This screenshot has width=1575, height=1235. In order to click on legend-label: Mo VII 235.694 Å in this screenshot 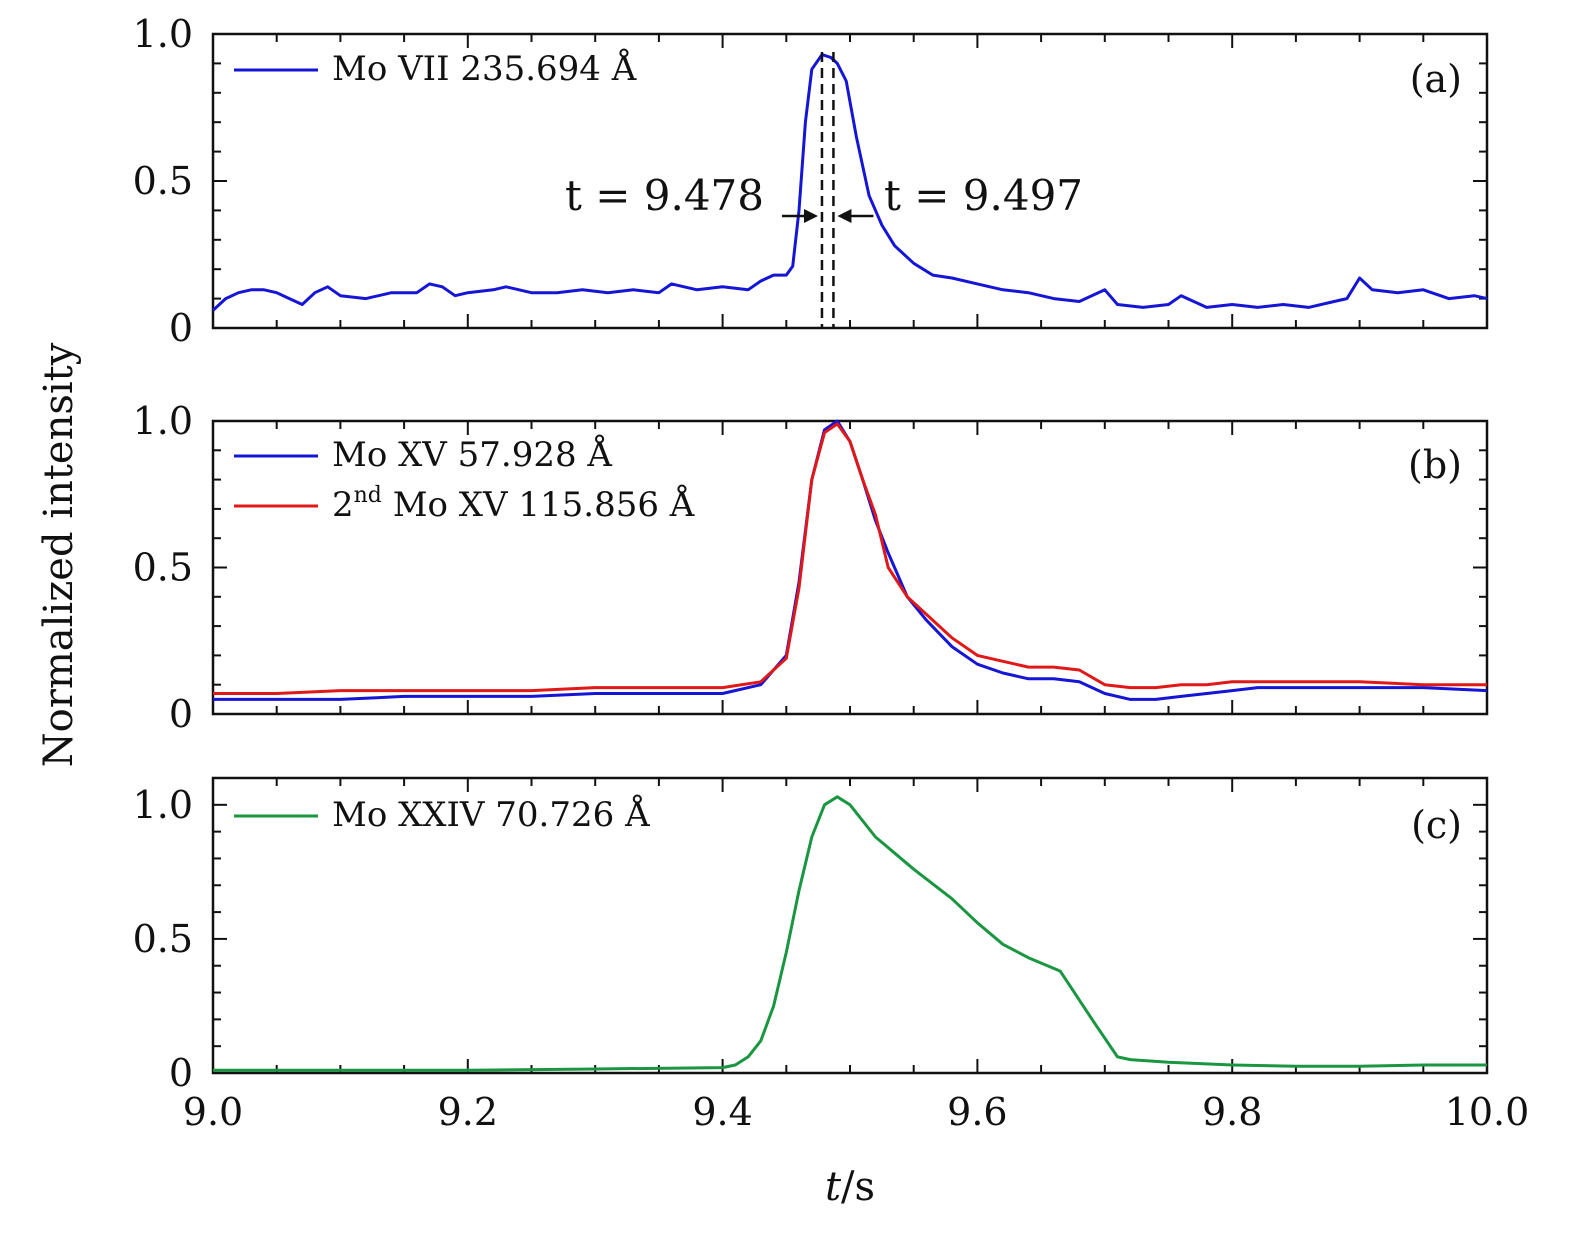, I will do `click(484, 68)`.